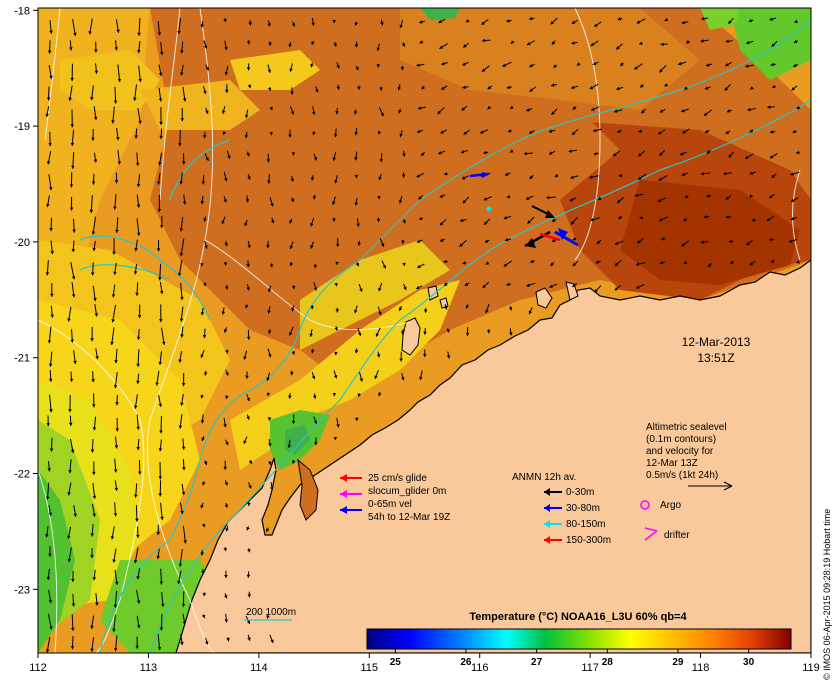  What do you see at coordinates (578, 617) in the screenshot?
I see `svg-text:Temperature (°C) NOAA16_L3U 60: Temperature (°C) NOAA16_L3U 60% qb=4` at bounding box center [578, 617].